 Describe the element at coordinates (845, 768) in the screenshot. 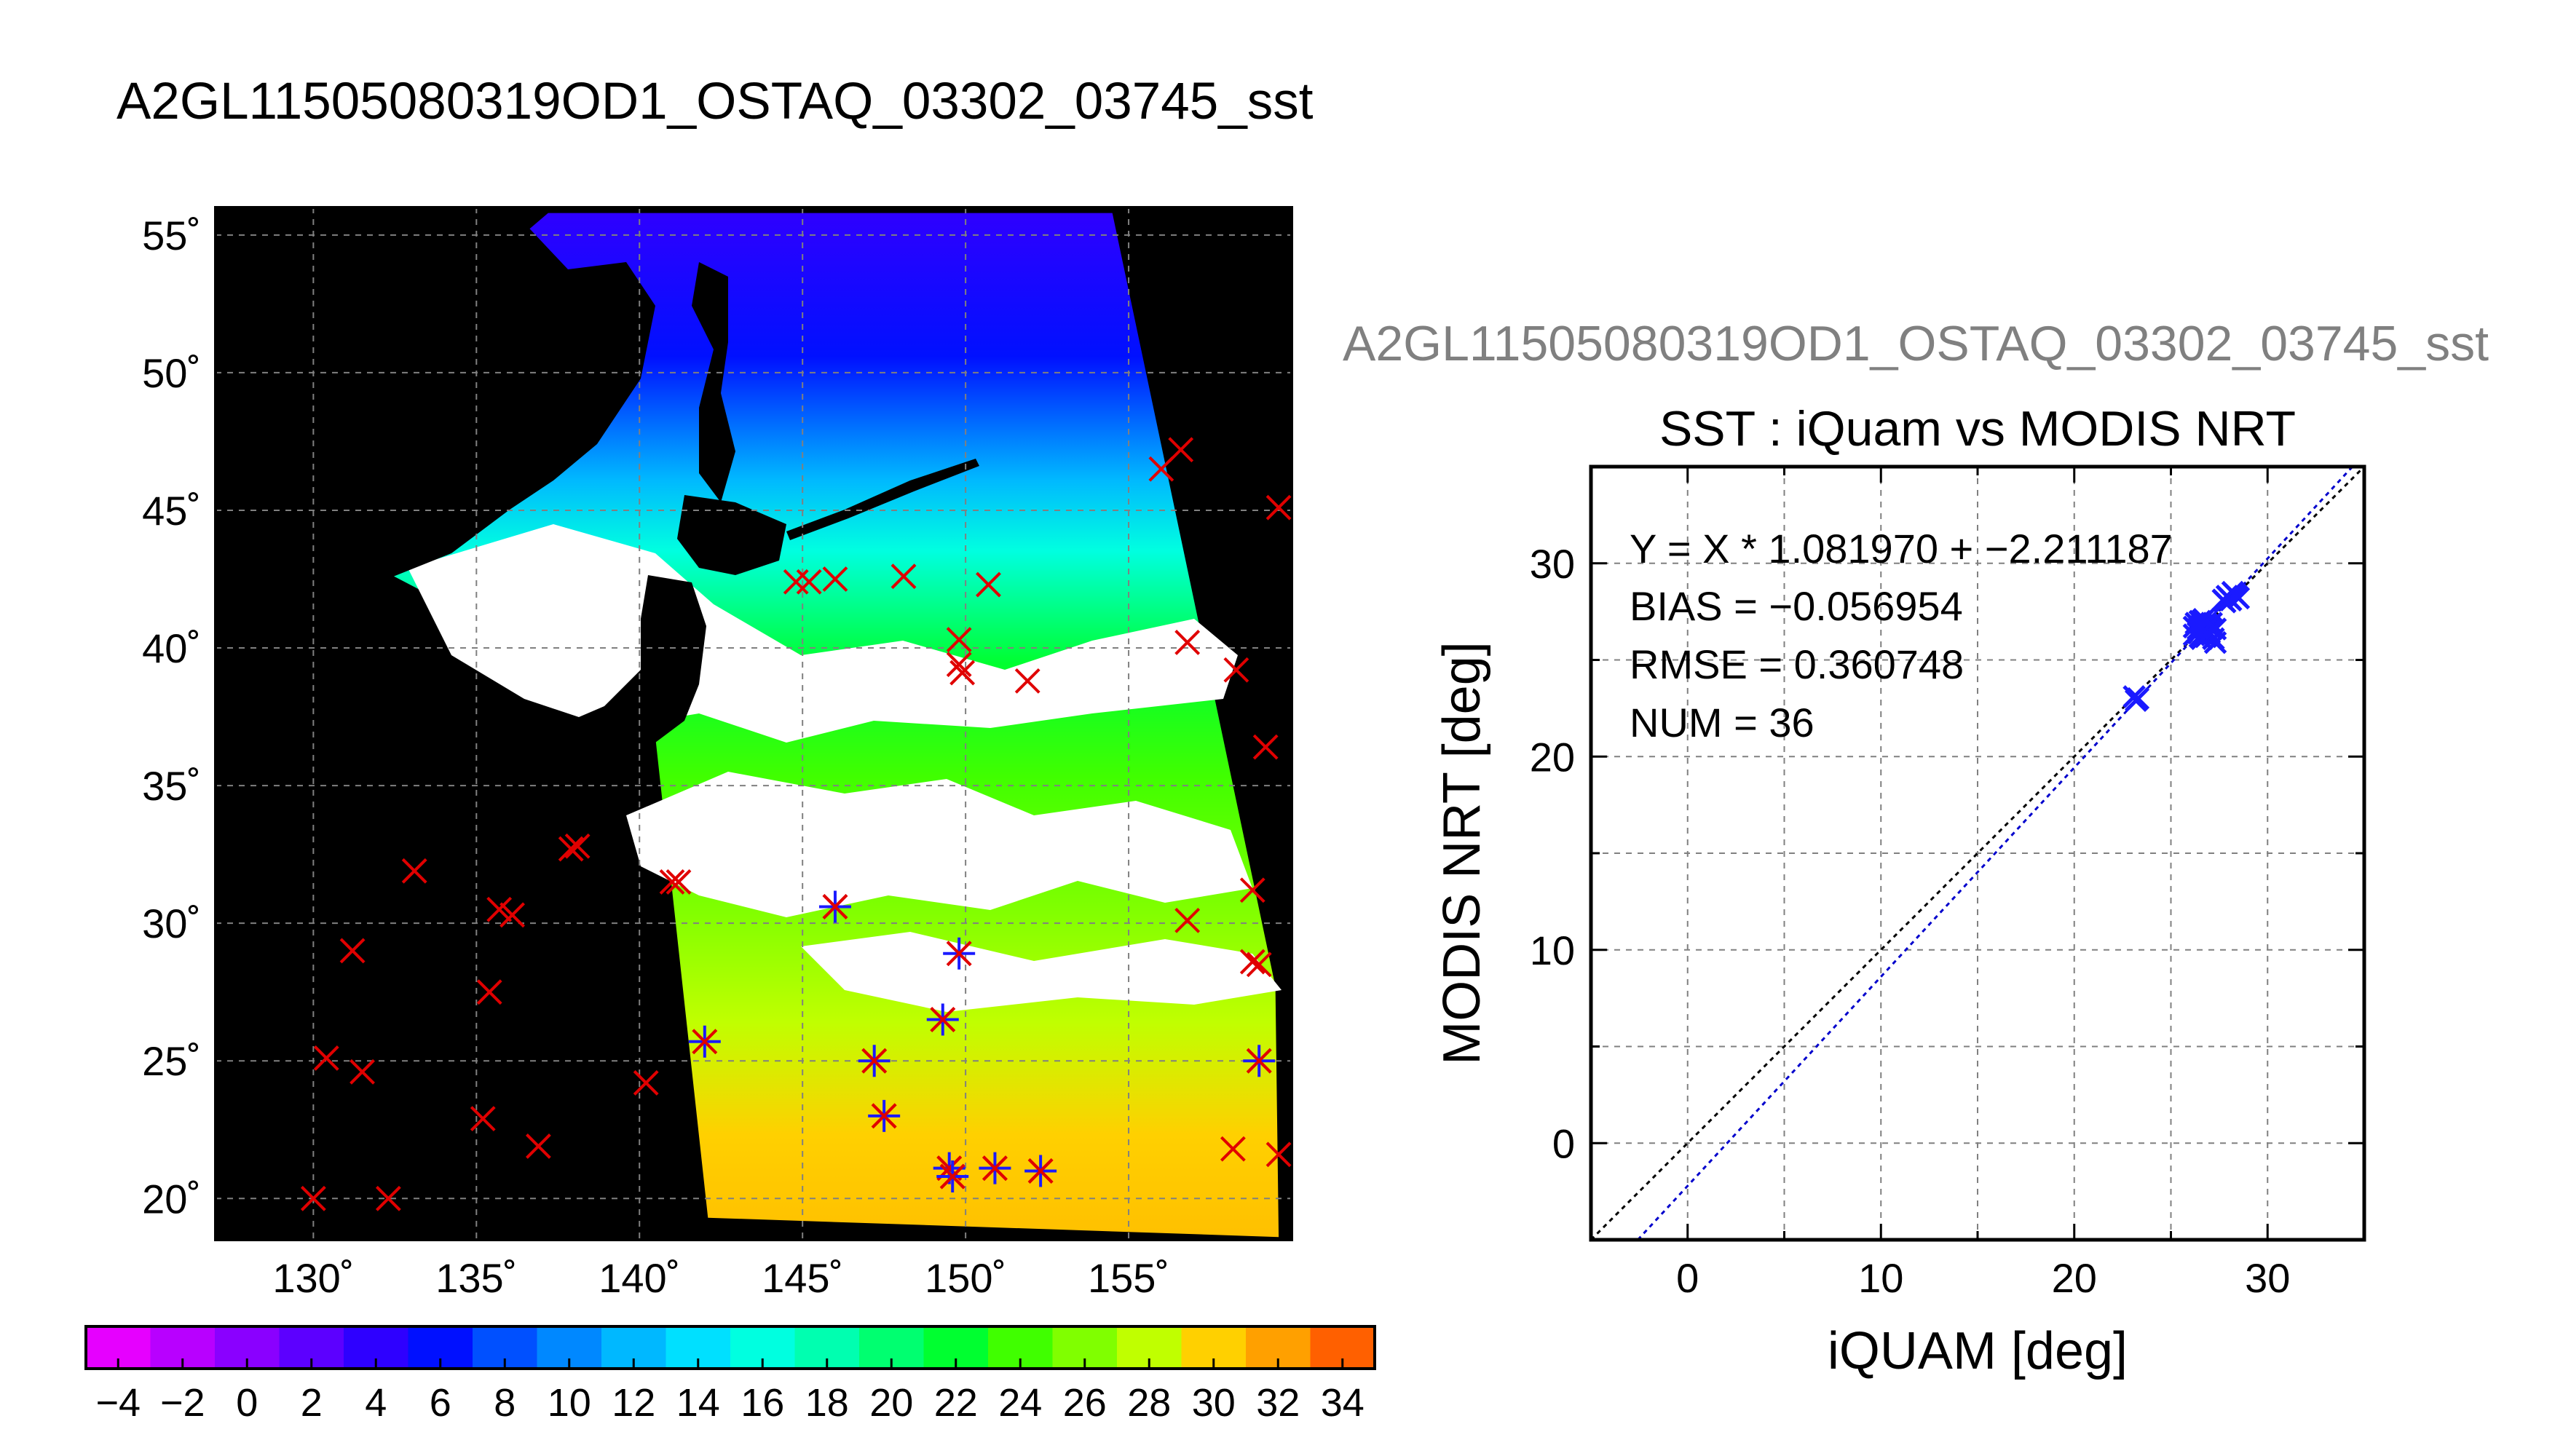

I see `cloud-mask` at that location.